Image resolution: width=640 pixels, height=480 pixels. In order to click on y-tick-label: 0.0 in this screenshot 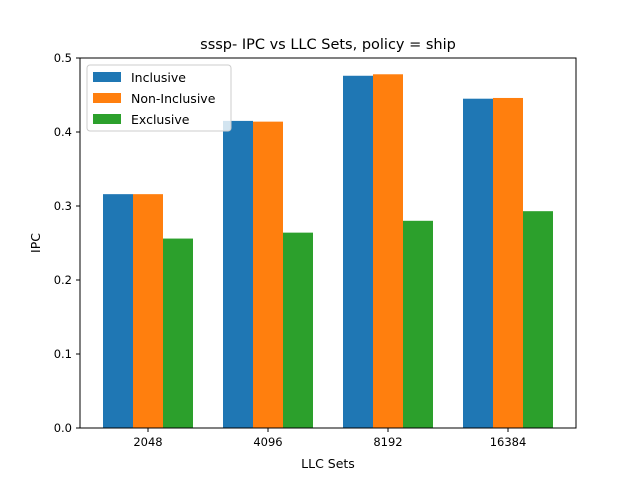, I will do `click(63, 428)`.